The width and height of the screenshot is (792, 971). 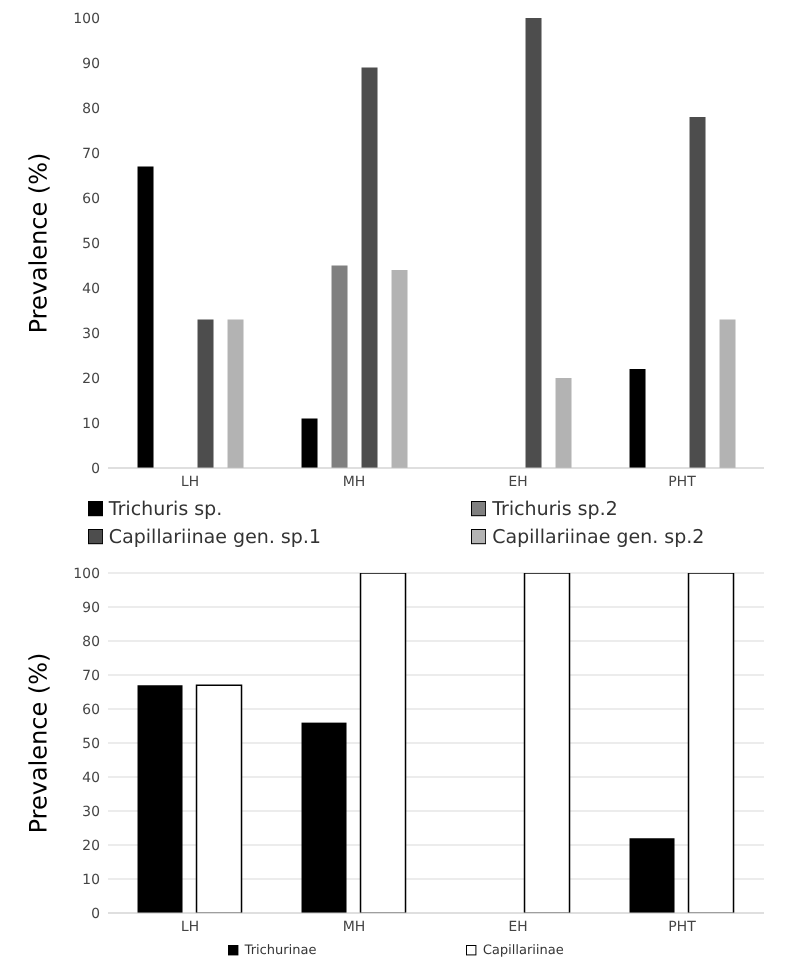 What do you see at coordinates (214, 537) in the screenshot?
I see `legend-label: Capillariinae gen. sp.1` at bounding box center [214, 537].